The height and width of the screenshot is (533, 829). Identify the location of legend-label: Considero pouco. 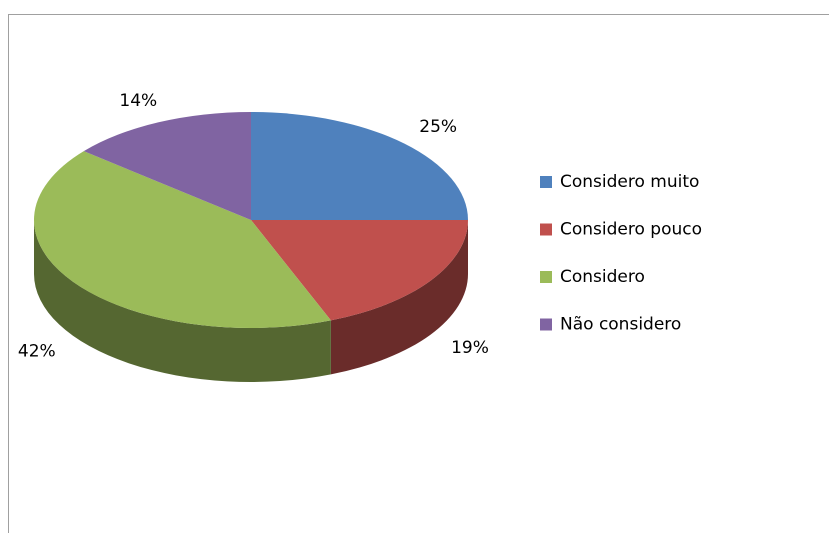
(631, 230).